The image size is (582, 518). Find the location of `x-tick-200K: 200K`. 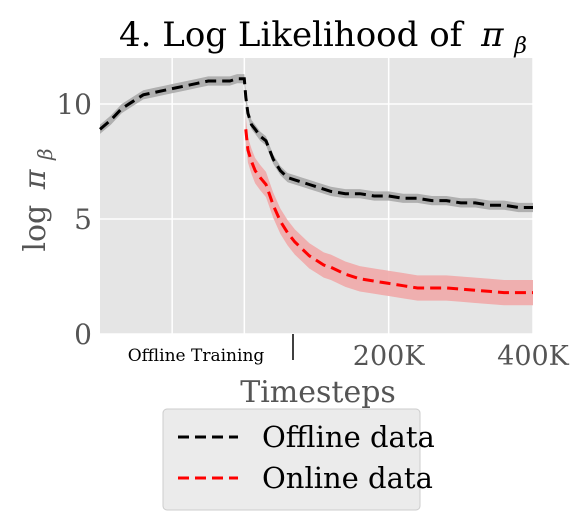

x-tick-200K: 200K is located at coordinates (389, 356).